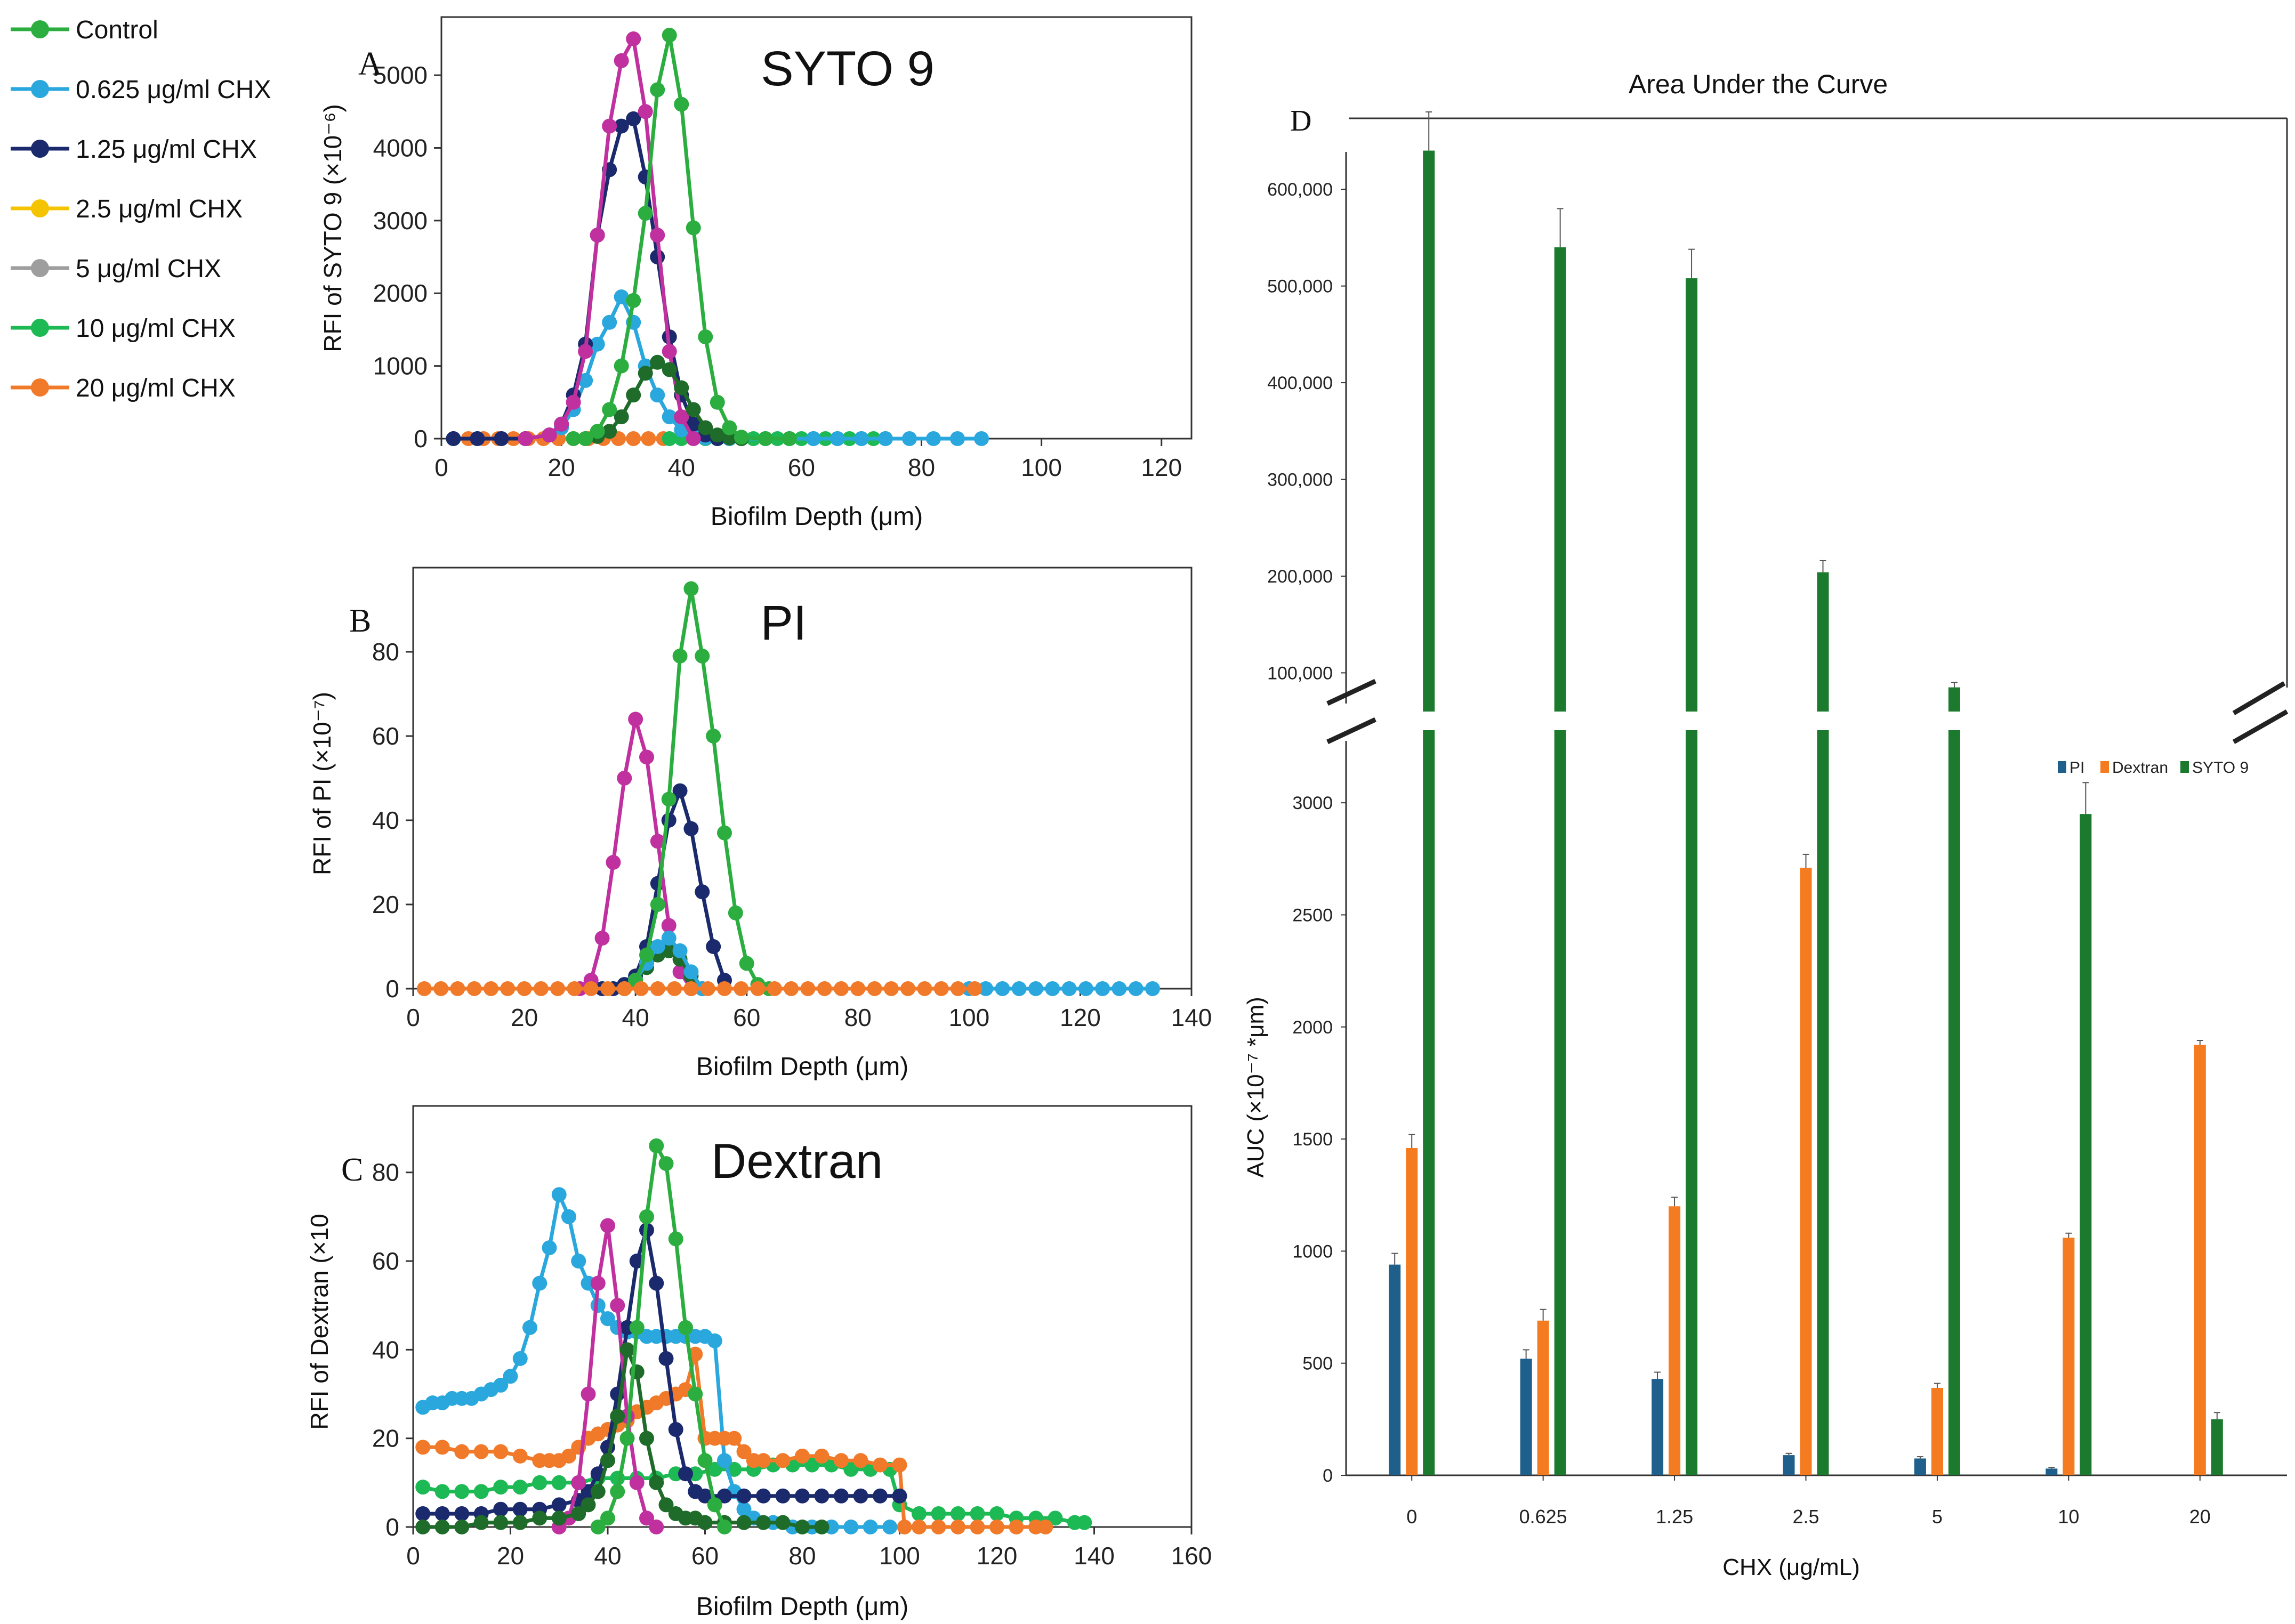  What do you see at coordinates (801, 467) in the screenshot?
I see `x-tick-label: 60` at bounding box center [801, 467].